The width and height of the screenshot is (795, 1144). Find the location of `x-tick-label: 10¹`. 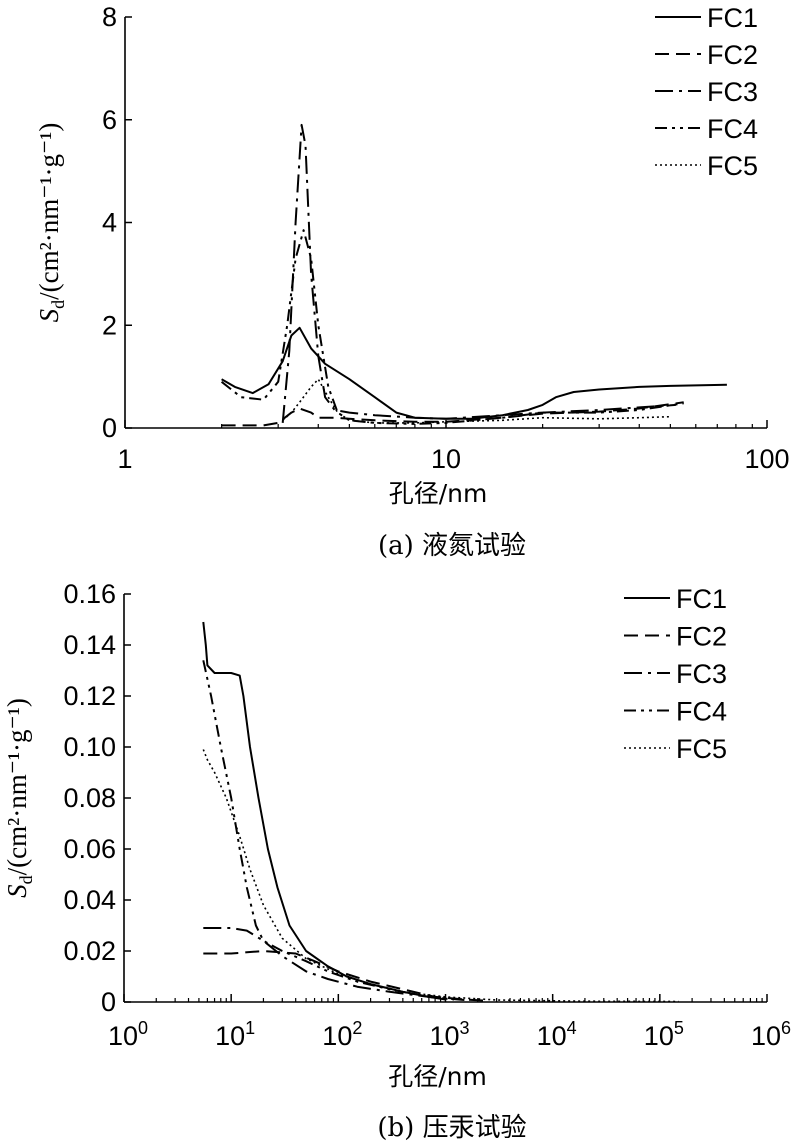

x-tick-label: 10¹ is located at coordinates (235, 1034).